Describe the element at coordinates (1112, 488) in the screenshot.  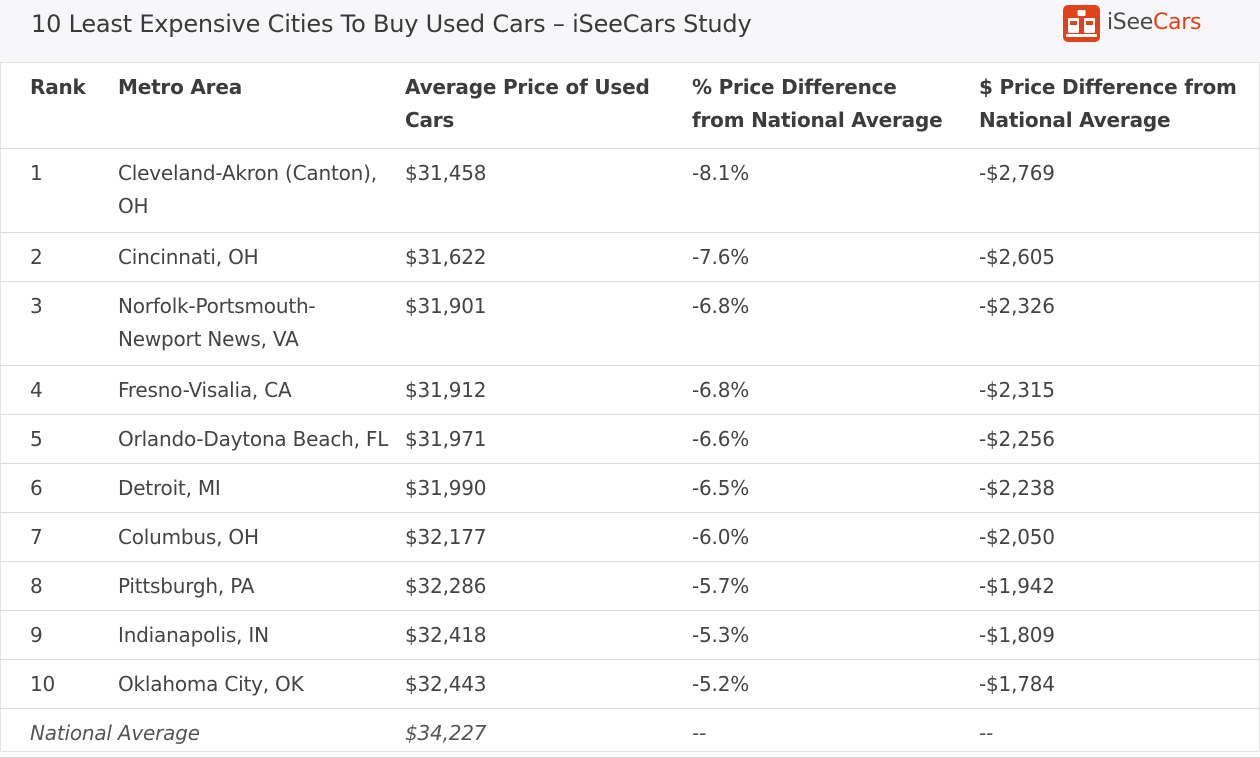
I see `dollar-difference-cell: -$2,238` at that location.